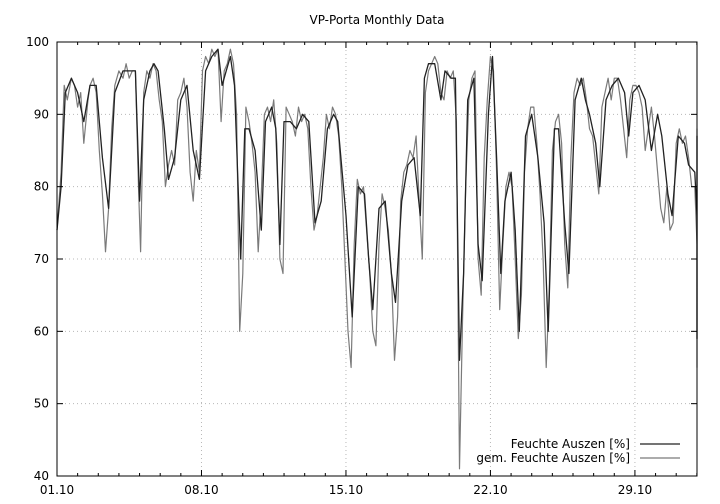 The width and height of the screenshot is (720, 504). What do you see at coordinates (41, 259) in the screenshot?
I see `y-tick-label: 70` at bounding box center [41, 259].